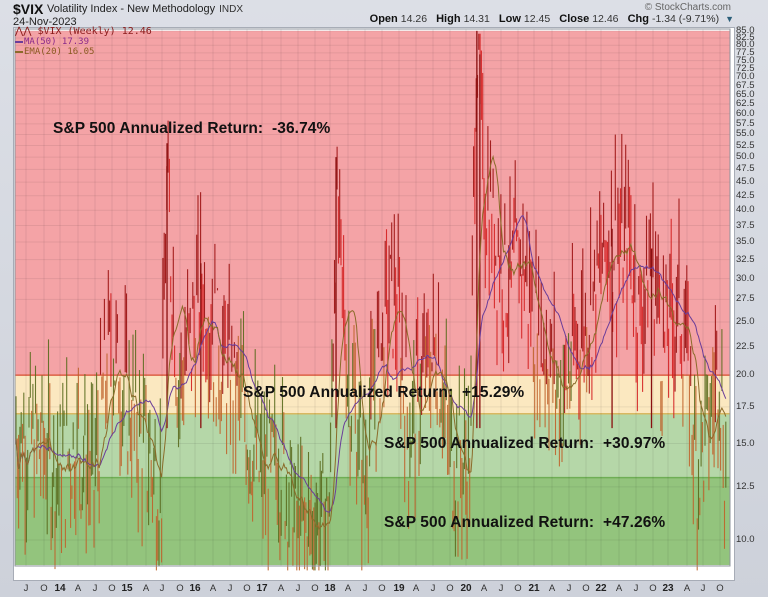 The width and height of the screenshot is (768, 597). What do you see at coordinates (448, 19) in the screenshot?
I see `high-label: High` at bounding box center [448, 19].